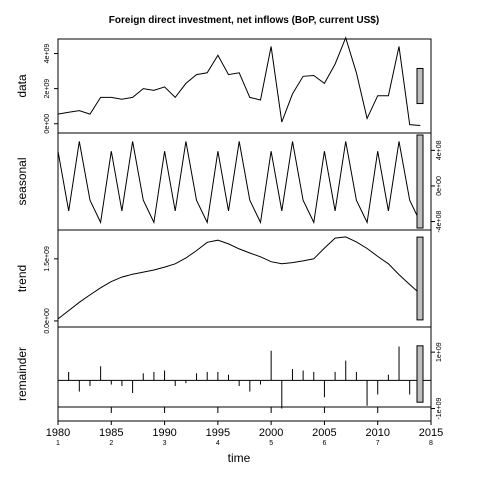  What do you see at coordinates (58, 443) in the screenshot?
I see `cycle-label: 1` at bounding box center [58, 443].